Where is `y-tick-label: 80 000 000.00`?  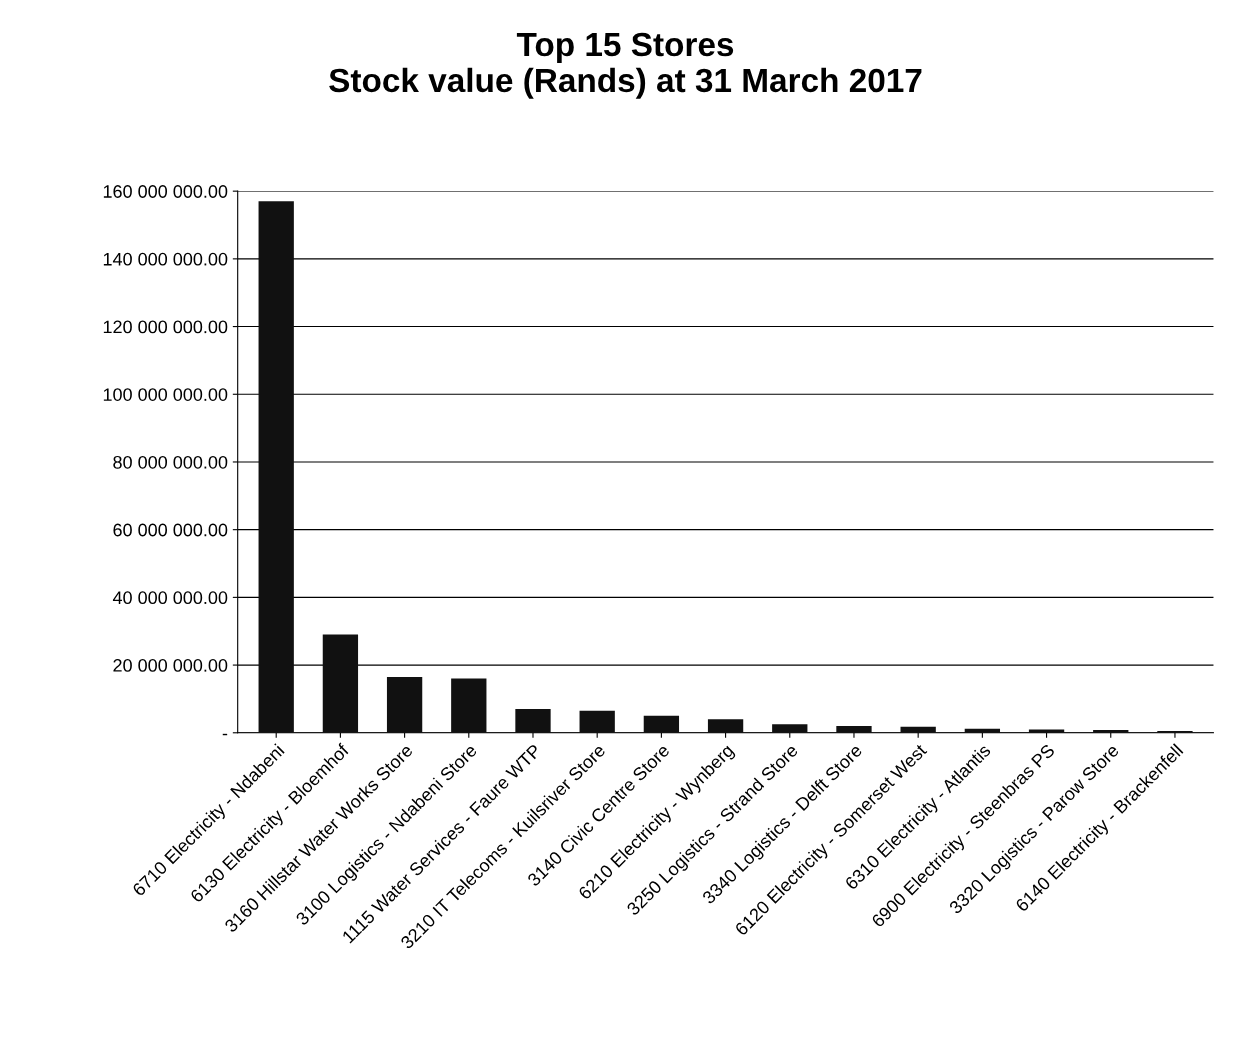 y-tick-label: 80 000 000.00 is located at coordinates (170, 462).